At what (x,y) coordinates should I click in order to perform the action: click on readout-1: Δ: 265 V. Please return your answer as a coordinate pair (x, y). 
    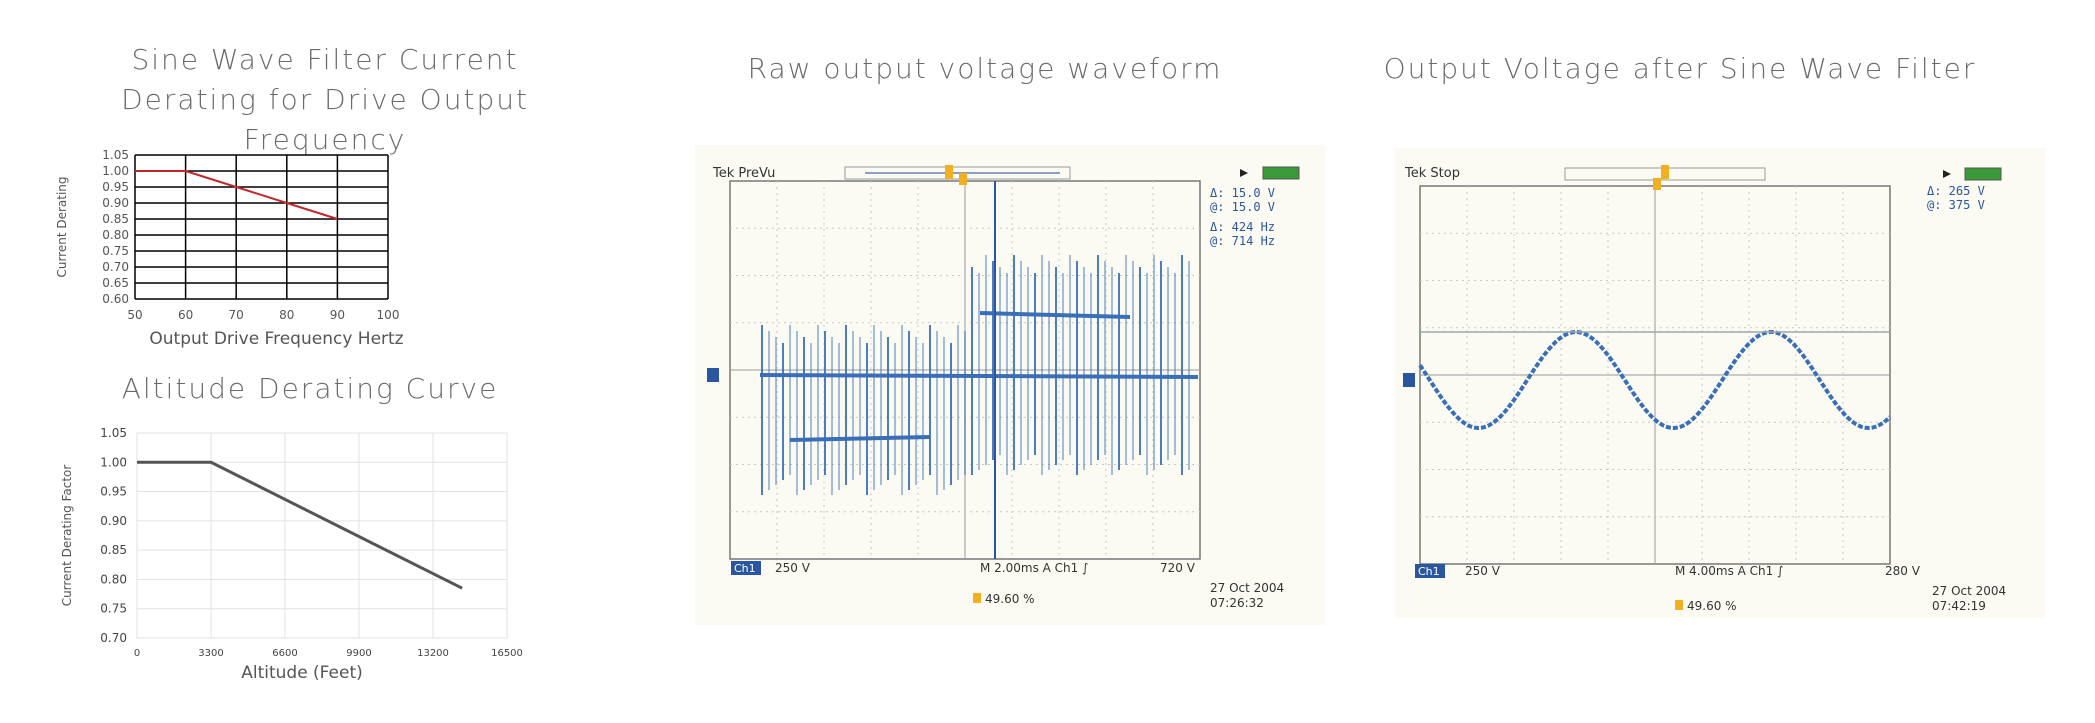
    Looking at the image, I should click on (1956, 191).